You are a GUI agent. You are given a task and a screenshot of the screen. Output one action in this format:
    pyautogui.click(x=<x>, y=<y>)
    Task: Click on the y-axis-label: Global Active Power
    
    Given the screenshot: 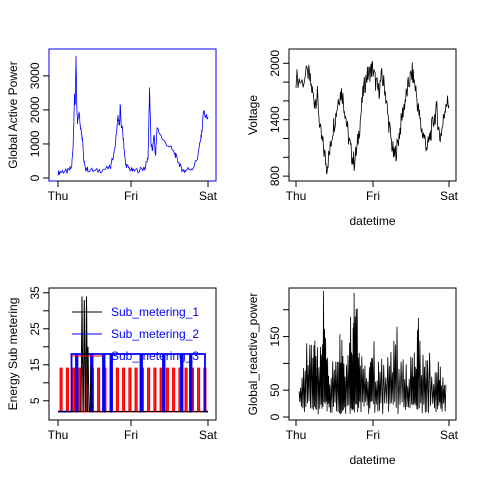 What is the action you would take?
    pyautogui.click(x=13, y=114)
    